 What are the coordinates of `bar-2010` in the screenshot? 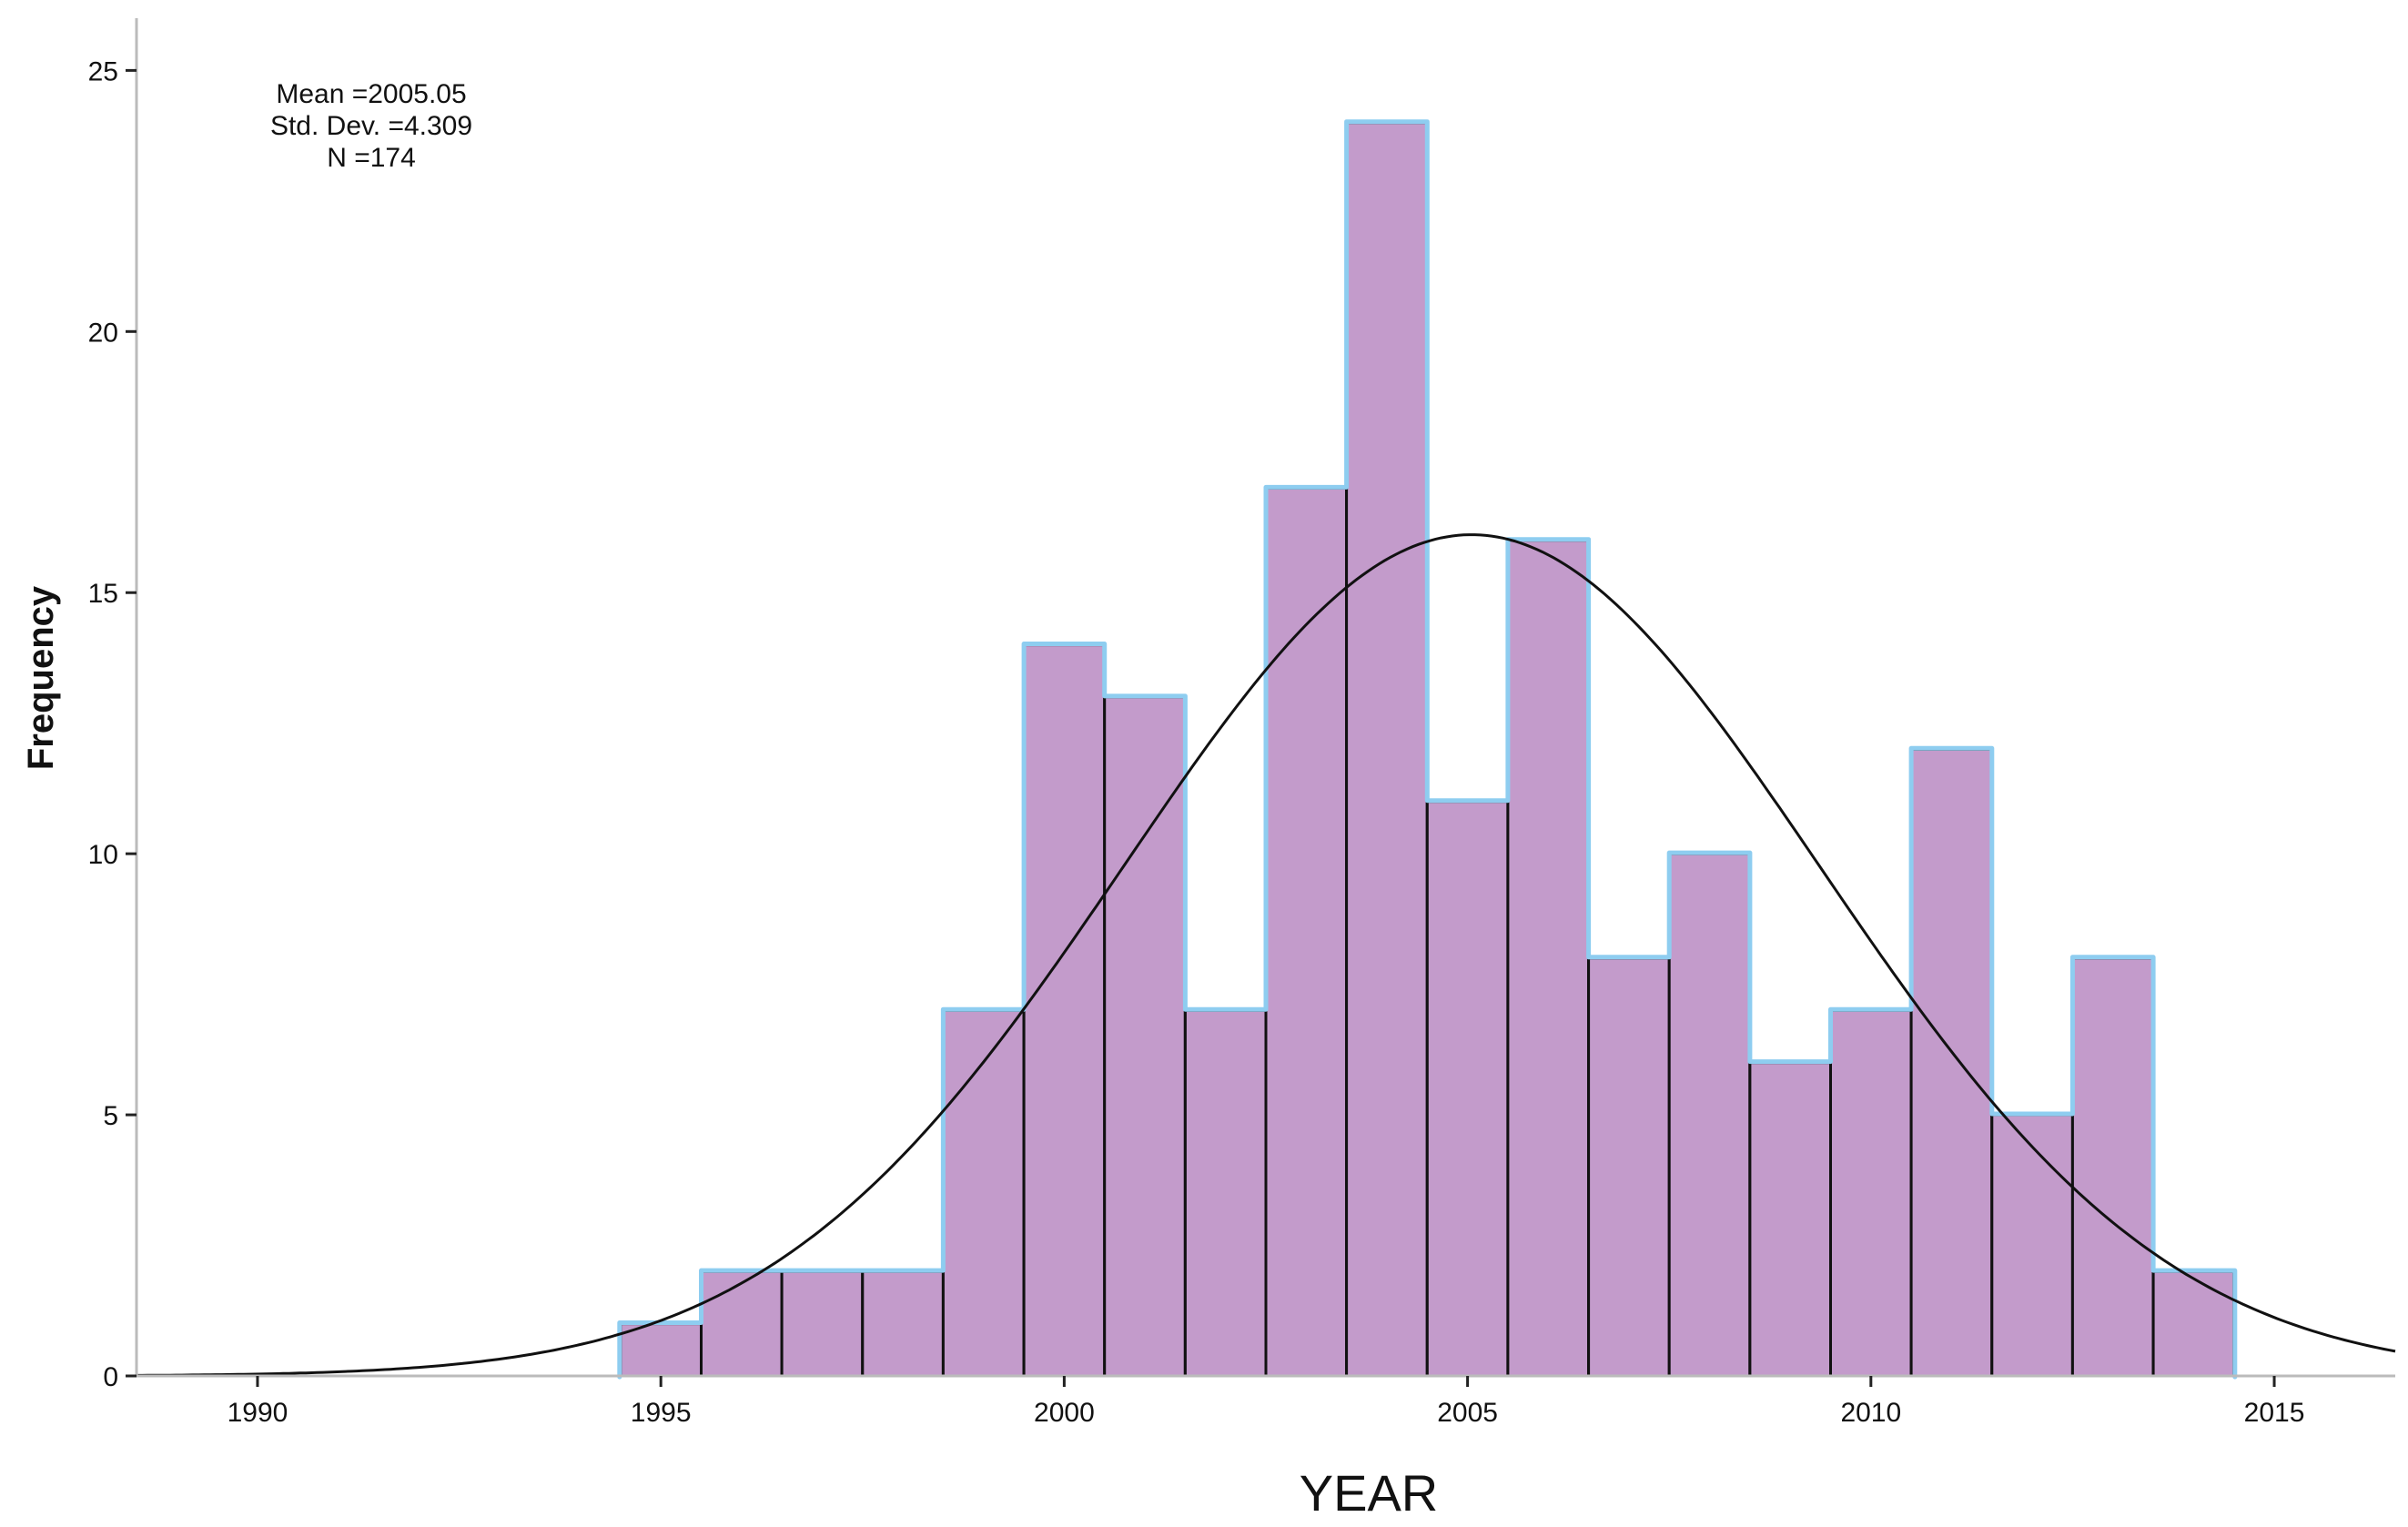 It's located at (1871, 1193).